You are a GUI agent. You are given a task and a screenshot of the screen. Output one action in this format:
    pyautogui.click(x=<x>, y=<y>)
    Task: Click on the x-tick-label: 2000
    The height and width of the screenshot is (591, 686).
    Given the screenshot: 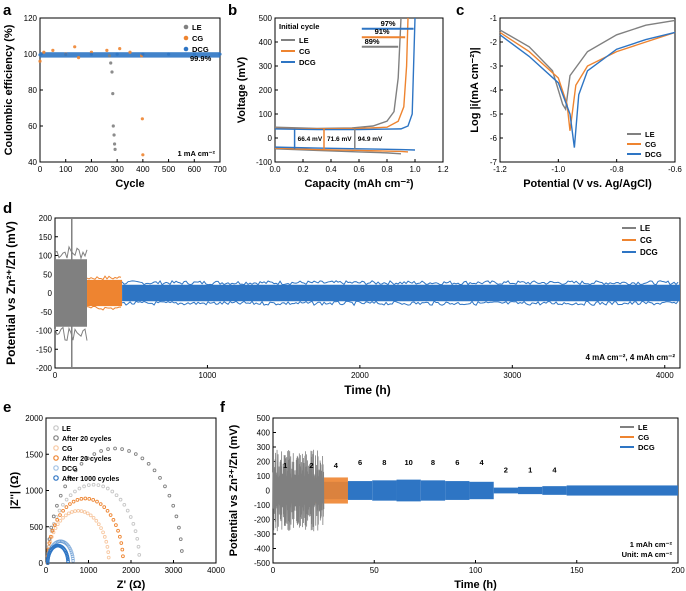 What is the action you would take?
    pyautogui.click(x=360, y=375)
    